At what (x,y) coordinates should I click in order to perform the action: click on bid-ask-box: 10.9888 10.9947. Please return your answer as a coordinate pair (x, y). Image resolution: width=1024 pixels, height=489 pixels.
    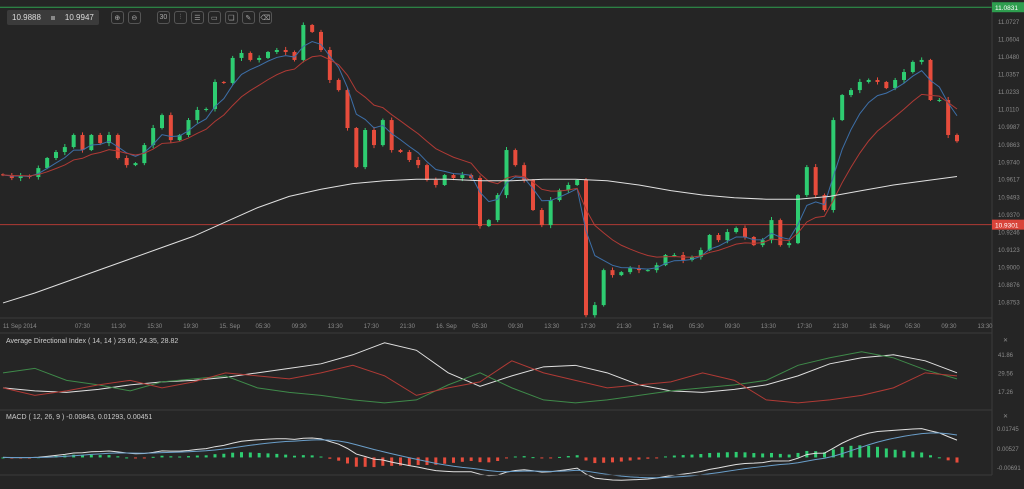
    Looking at the image, I should click on (53, 17).